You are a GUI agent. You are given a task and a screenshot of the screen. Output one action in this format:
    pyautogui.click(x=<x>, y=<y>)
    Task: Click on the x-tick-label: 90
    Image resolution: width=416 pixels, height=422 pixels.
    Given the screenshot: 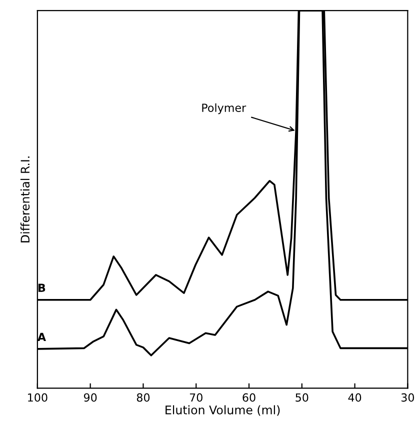 What is the action you would take?
    pyautogui.click(x=90, y=397)
    